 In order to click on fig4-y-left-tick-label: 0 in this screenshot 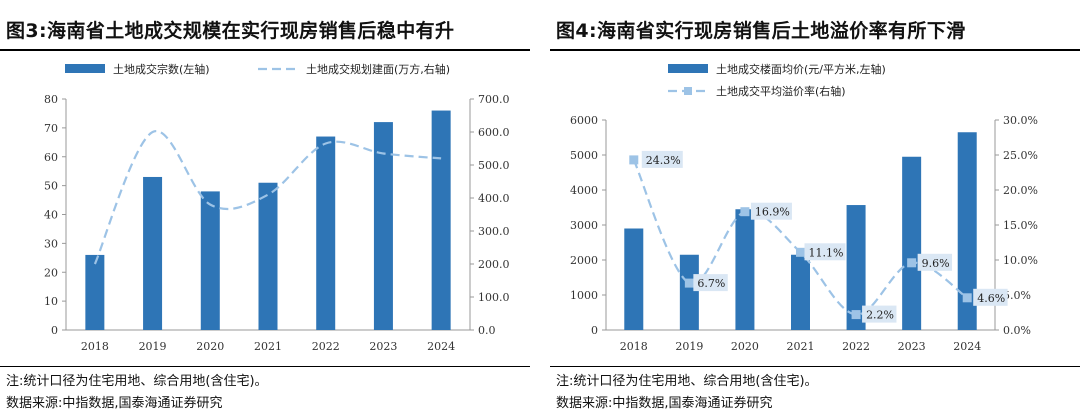, I will do `click(594, 330)`.